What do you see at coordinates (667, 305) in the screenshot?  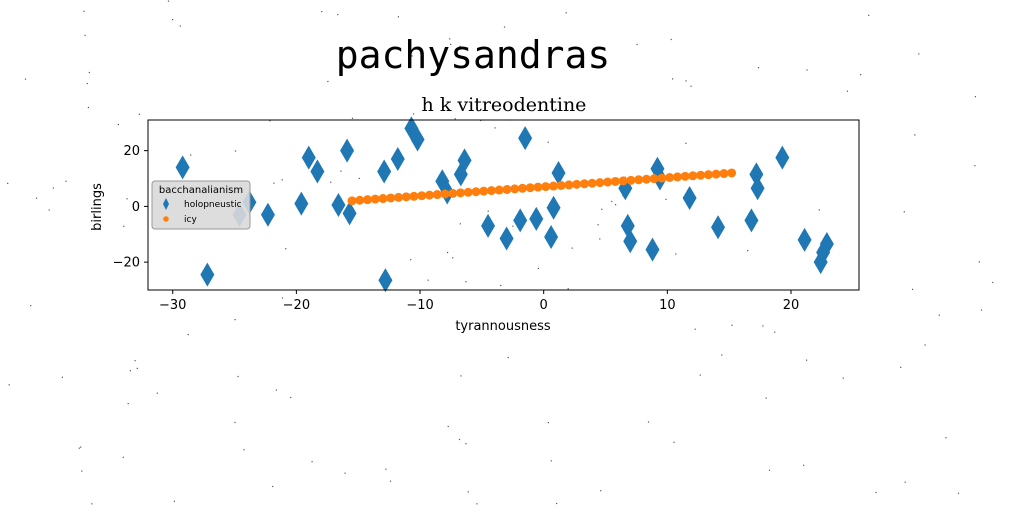 I see `x-tick-label: 10` at bounding box center [667, 305].